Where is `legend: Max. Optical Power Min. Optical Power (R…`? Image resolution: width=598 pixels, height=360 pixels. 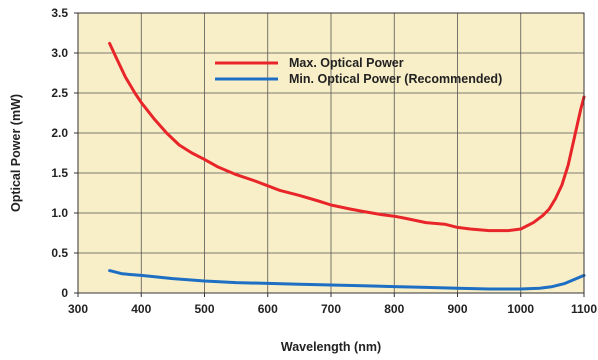 legend: Max. Optical Power Min. Optical Power (R… is located at coordinates (358, 71).